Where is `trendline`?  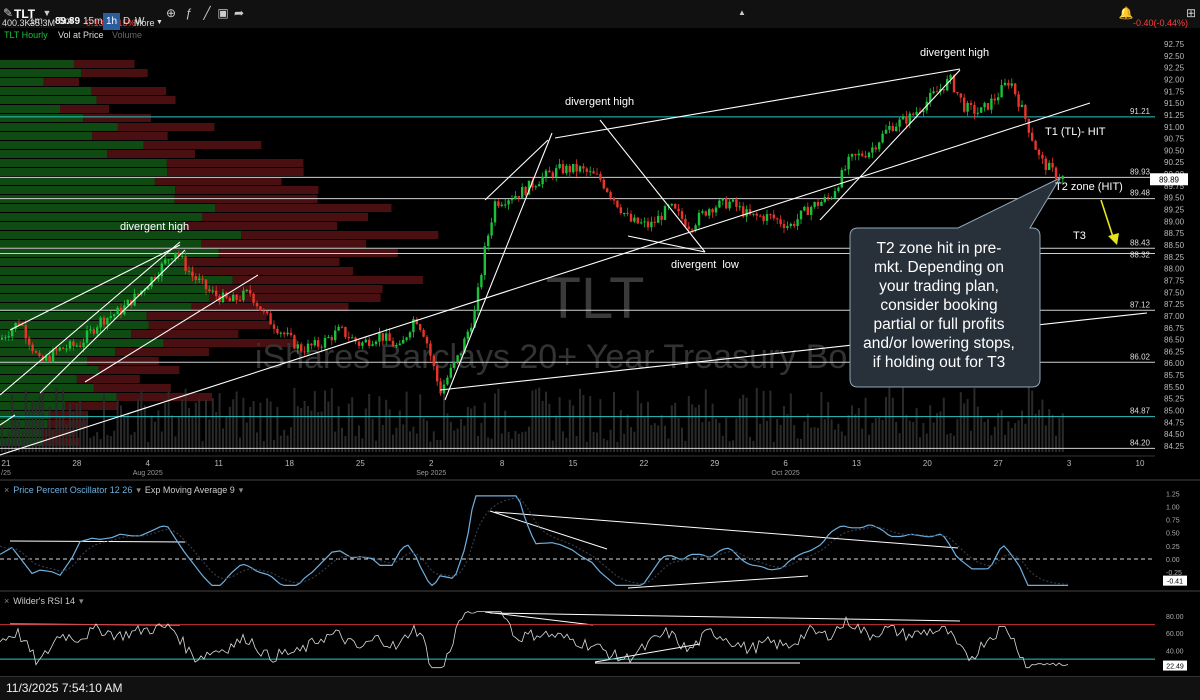 trendline is located at coordinates (890, 145).